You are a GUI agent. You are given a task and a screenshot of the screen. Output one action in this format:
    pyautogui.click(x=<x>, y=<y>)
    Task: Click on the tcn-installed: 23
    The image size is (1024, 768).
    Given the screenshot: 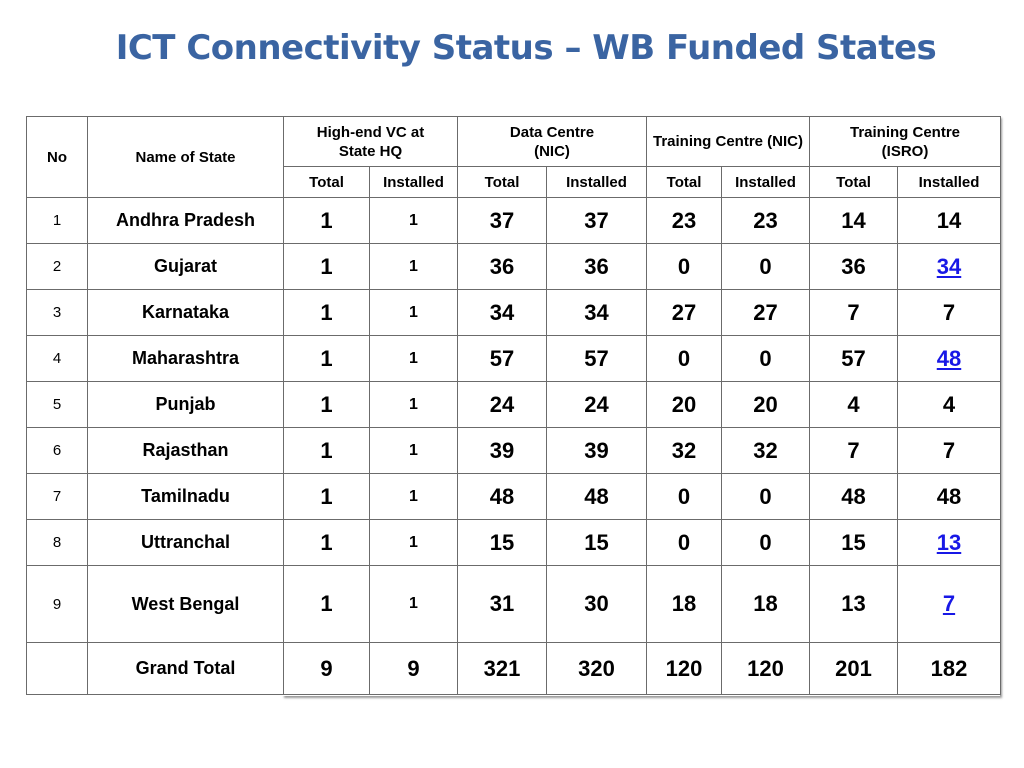 What is the action you would take?
    pyautogui.click(x=765, y=220)
    